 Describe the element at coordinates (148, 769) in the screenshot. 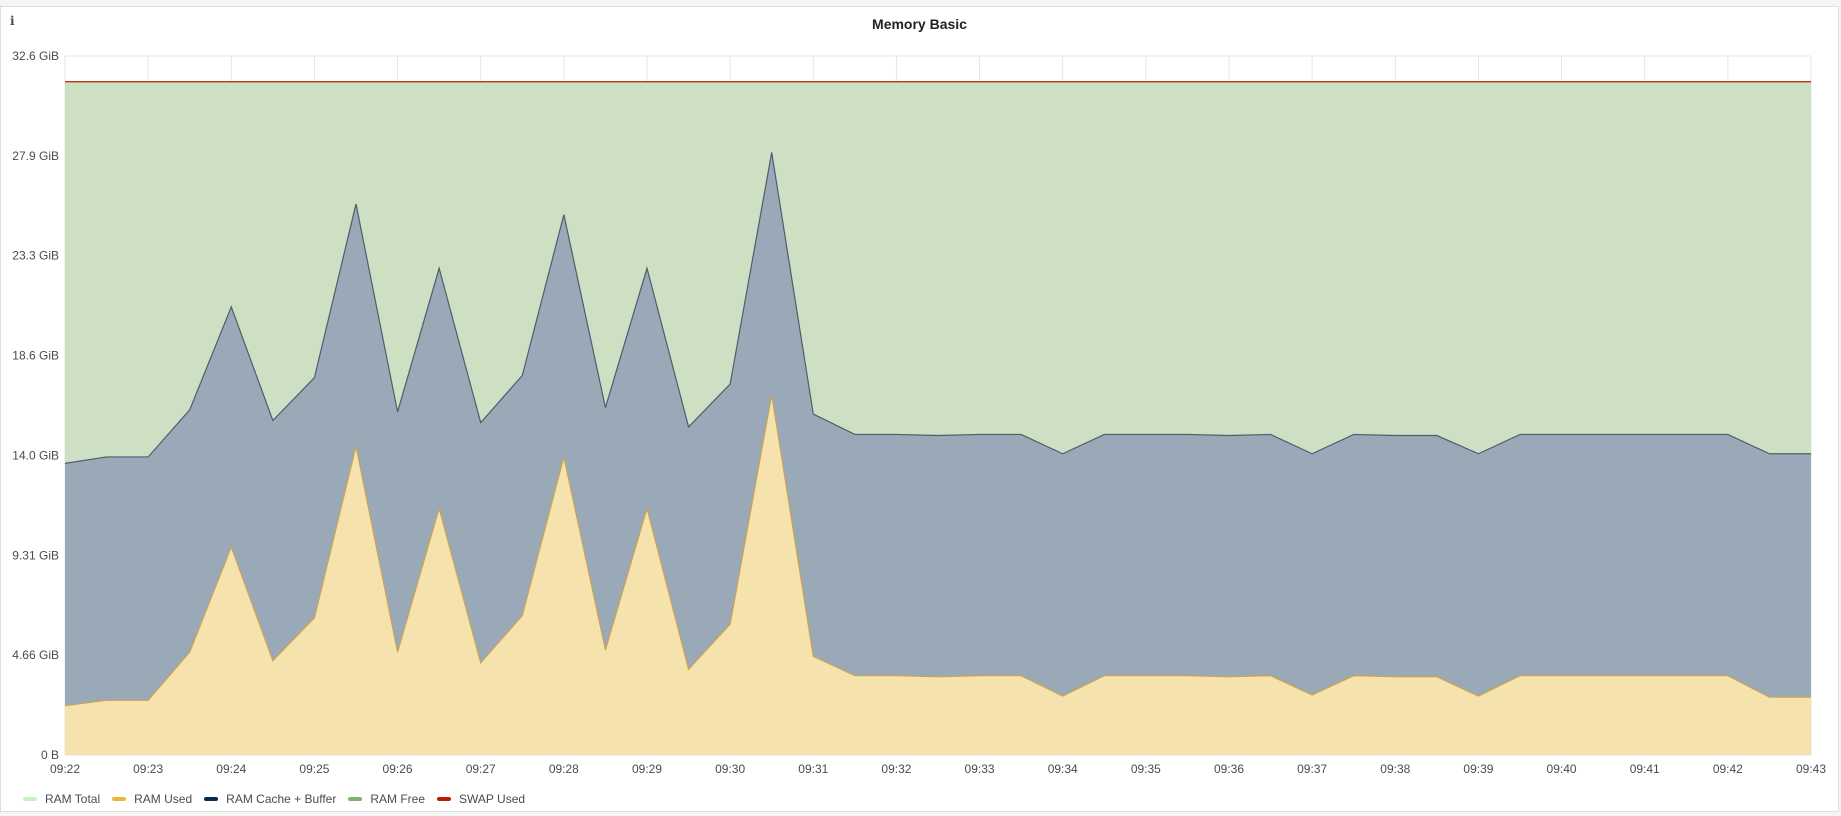

I see `x-tick-label: 09:23` at that location.